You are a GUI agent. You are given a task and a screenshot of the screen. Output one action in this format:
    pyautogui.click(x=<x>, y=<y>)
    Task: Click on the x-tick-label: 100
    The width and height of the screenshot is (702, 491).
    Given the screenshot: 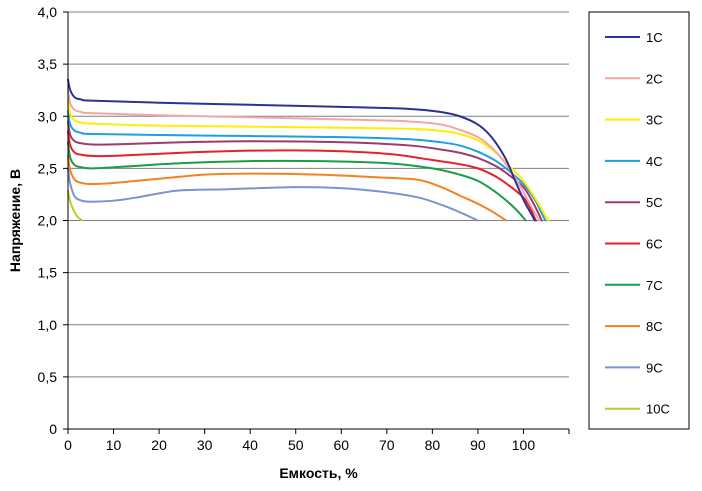 What is the action you would take?
    pyautogui.click(x=524, y=445)
    